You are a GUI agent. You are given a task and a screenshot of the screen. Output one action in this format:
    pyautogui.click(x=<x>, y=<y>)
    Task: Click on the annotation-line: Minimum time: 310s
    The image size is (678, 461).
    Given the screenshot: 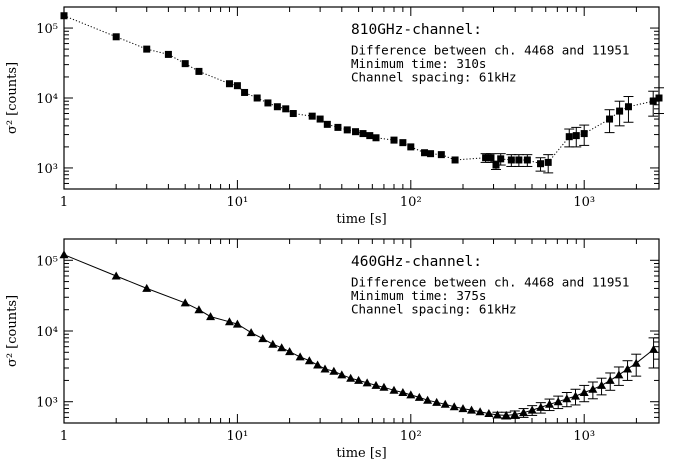 What is the action you would take?
    pyautogui.click(x=418, y=63)
    